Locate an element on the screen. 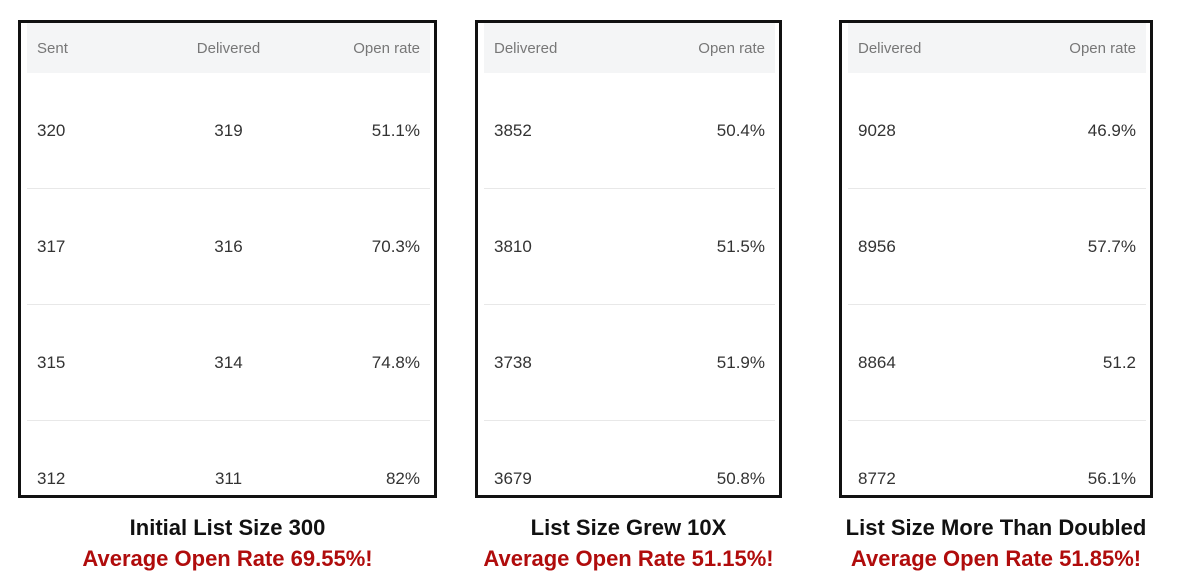  table-cell: 320 is located at coordinates (51, 130).